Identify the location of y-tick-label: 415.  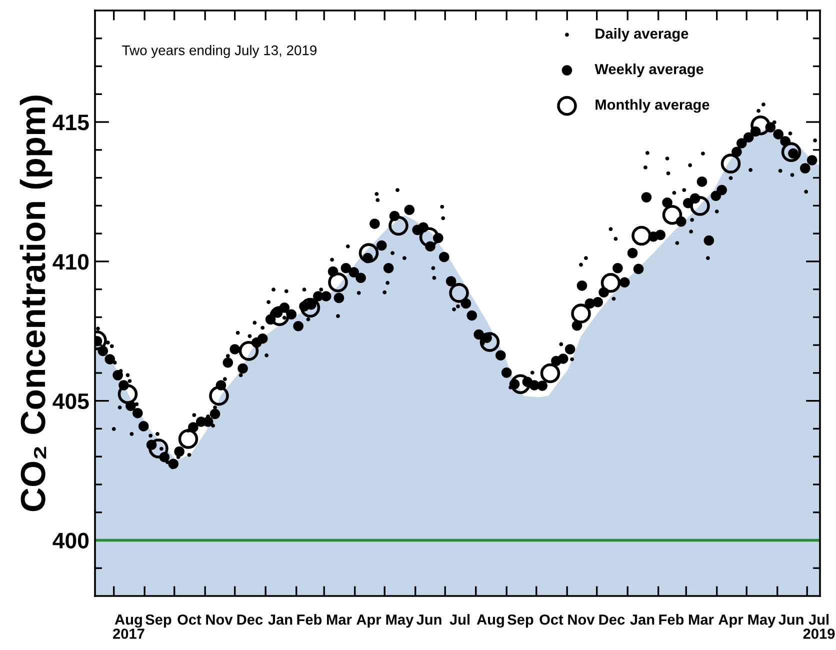
(70, 122).